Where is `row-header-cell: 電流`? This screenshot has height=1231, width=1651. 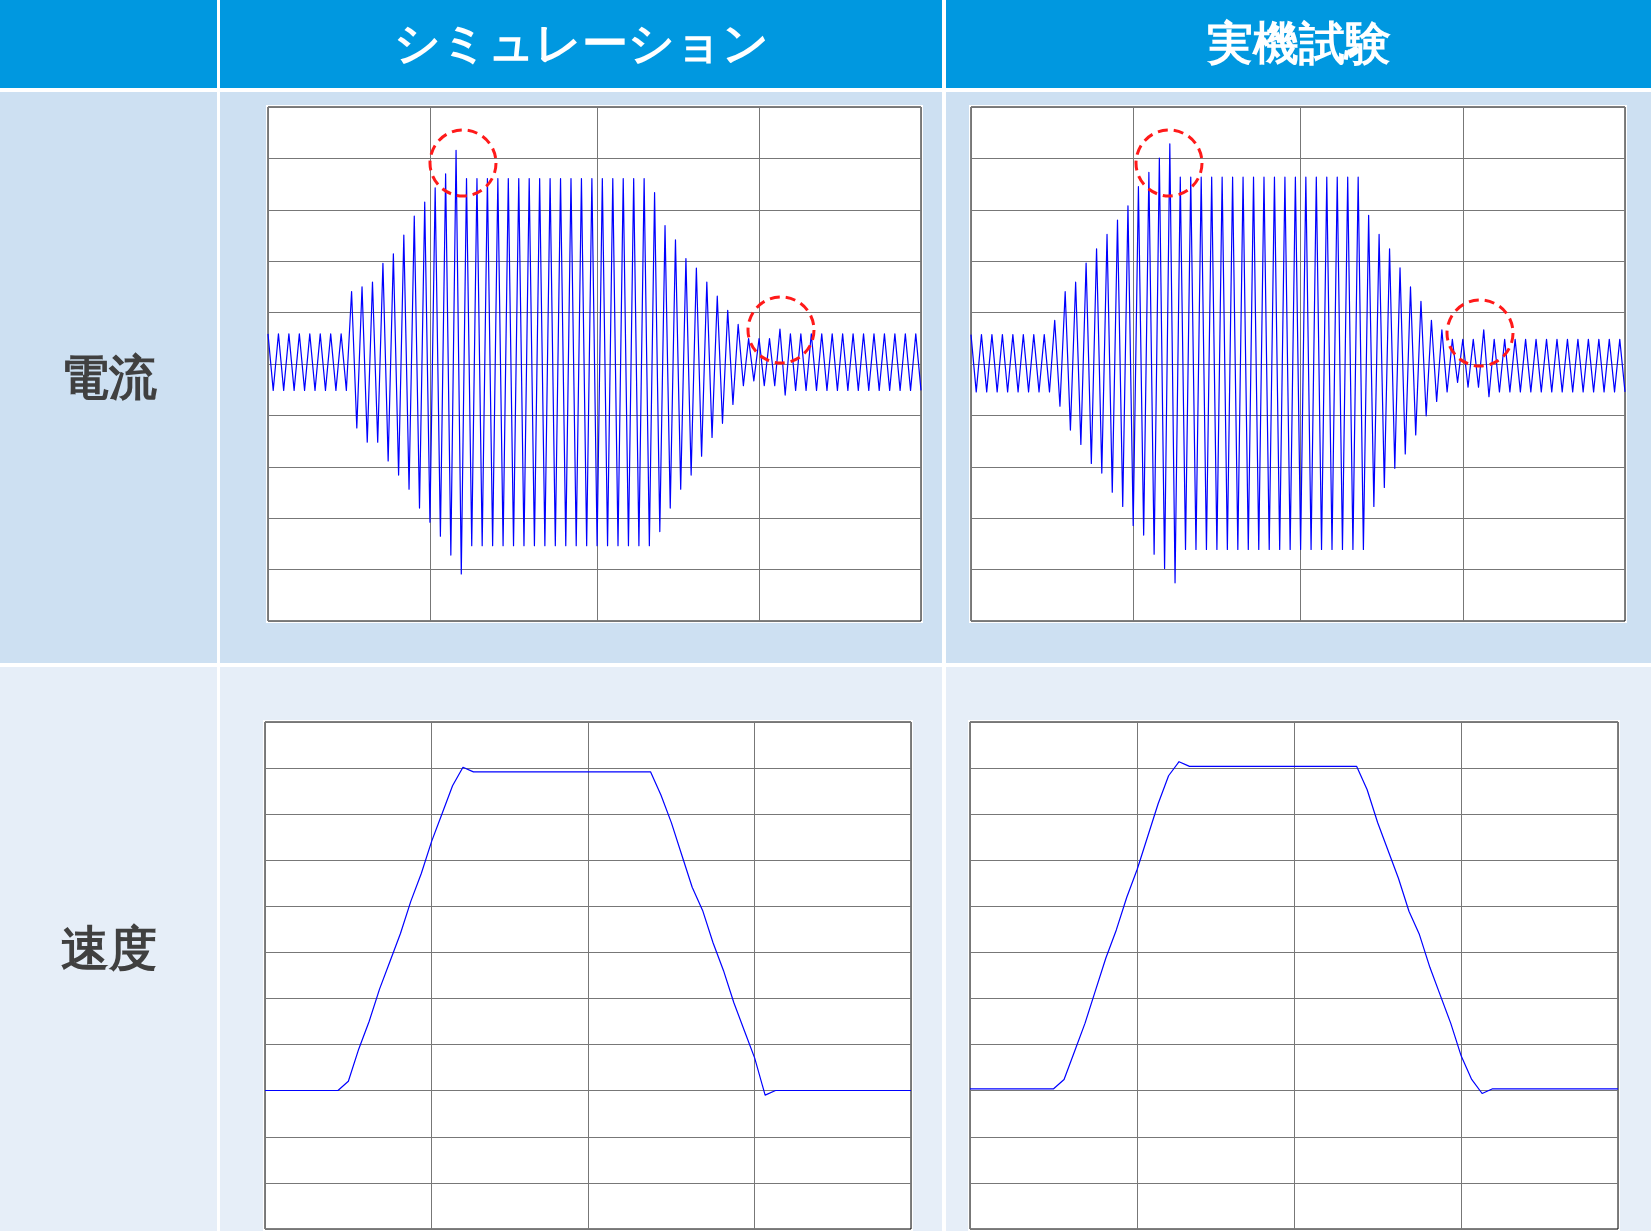
row-header-cell: 電流 is located at coordinates (108, 377).